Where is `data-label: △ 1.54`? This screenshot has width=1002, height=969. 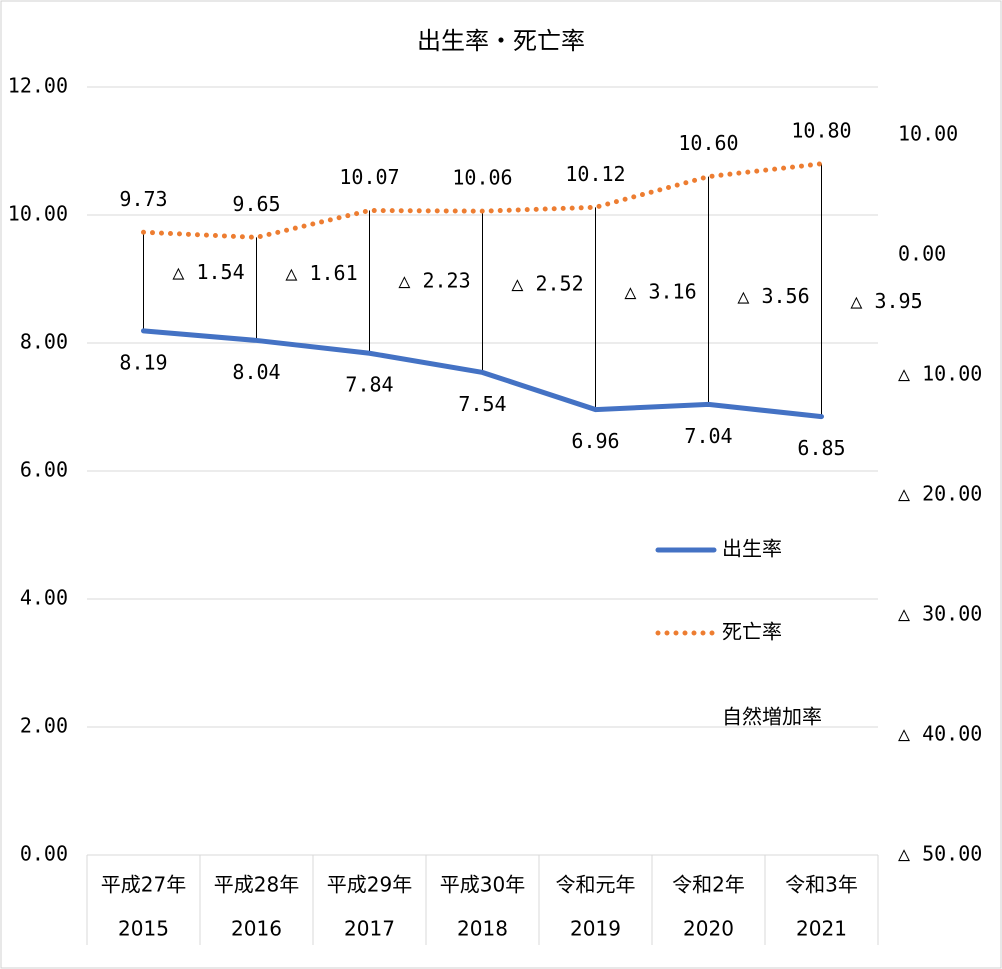 data-label: △ 1.54 is located at coordinates (208, 272).